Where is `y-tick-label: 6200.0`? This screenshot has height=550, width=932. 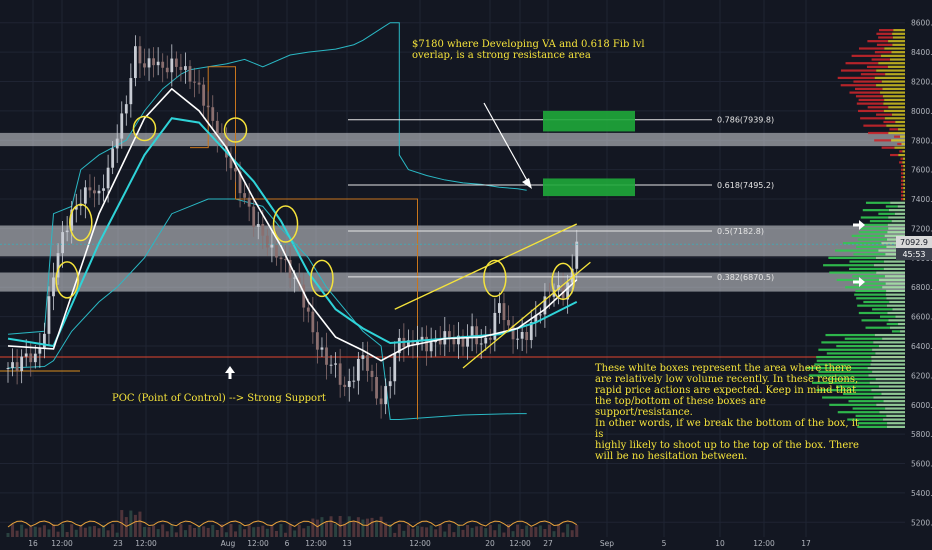 y-tick-label: 6200.0 is located at coordinates (921, 375).